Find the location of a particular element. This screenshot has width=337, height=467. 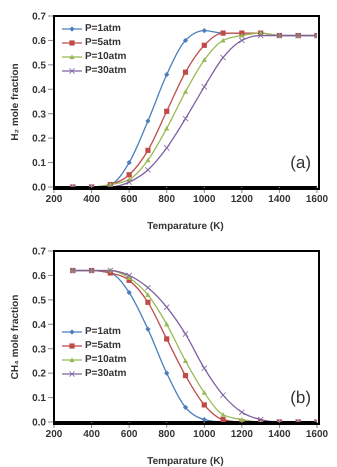

y-axis-title: CH₄ mole fraction is located at coordinates (15, 336).